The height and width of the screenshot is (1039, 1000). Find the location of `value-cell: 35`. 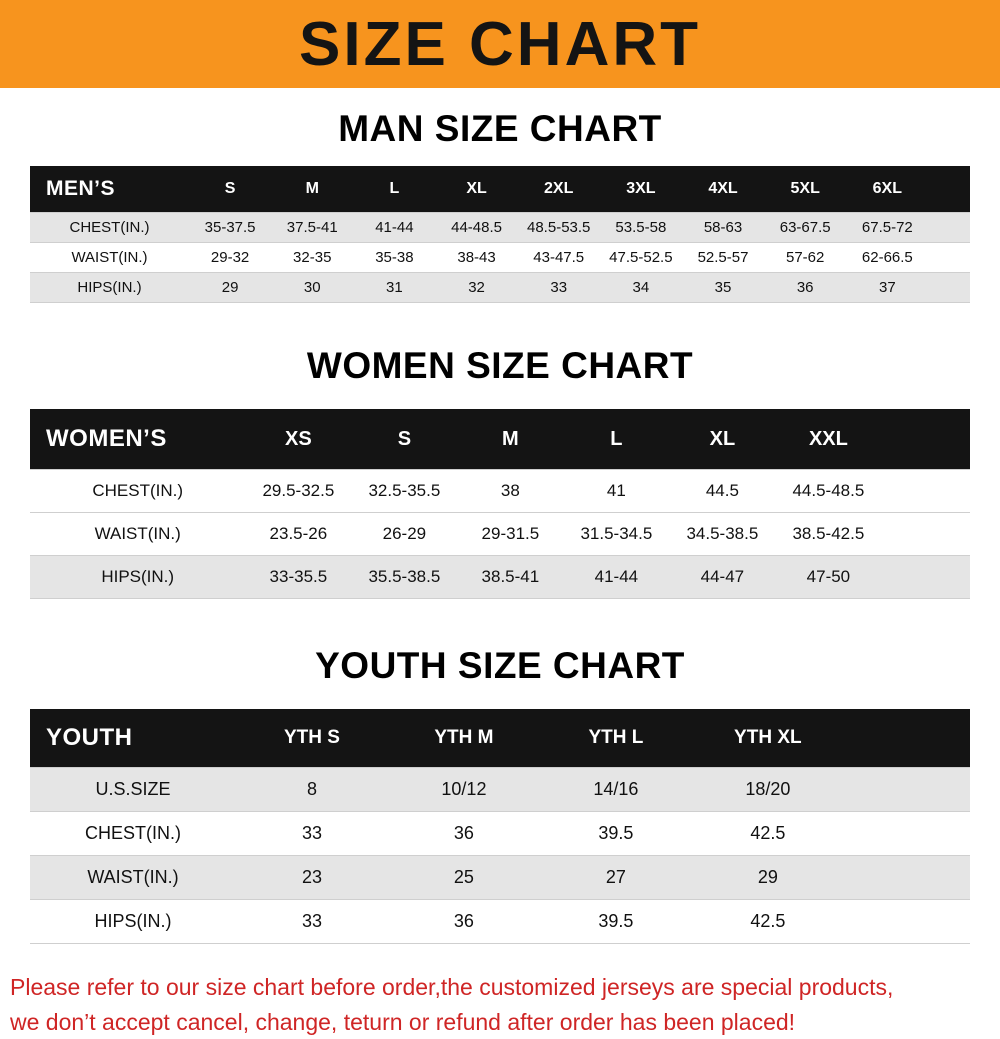

value-cell: 35 is located at coordinates (723, 288).